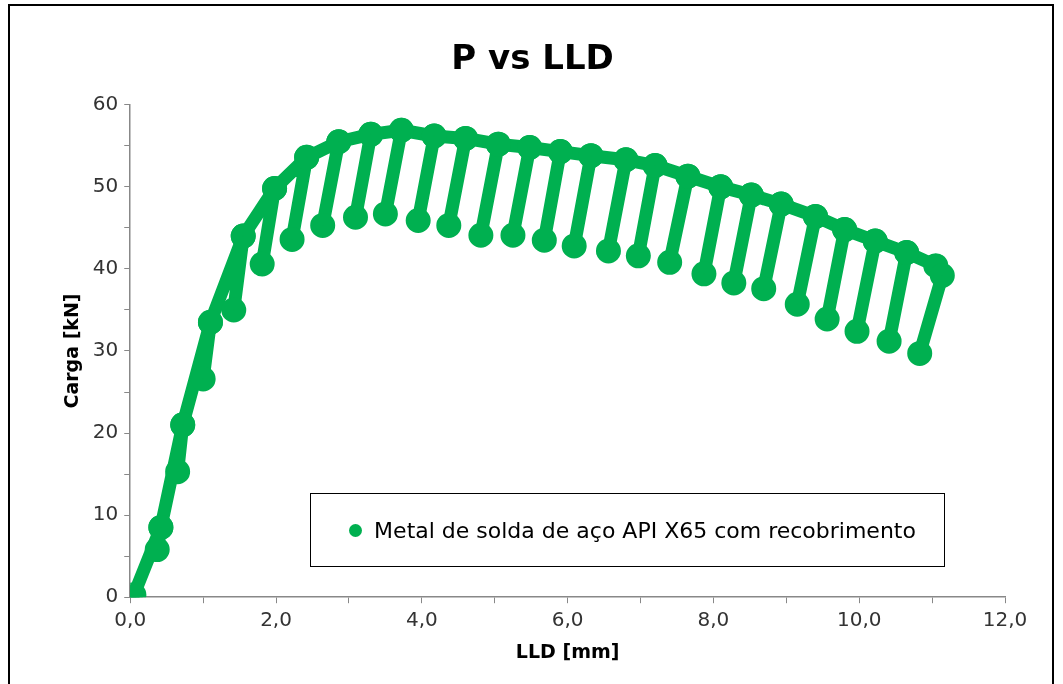 The width and height of the screenshot is (1063, 684). What do you see at coordinates (645, 530) in the screenshot?
I see `legend-label: Metal de solda de aço API X65 com recobrimento` at bounding box center [645, 530].